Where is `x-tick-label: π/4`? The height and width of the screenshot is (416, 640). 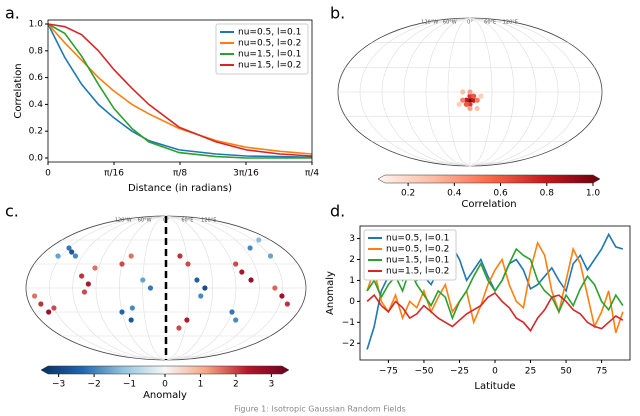
x-tick-label: π/4 is located at coordinates (312, 174).